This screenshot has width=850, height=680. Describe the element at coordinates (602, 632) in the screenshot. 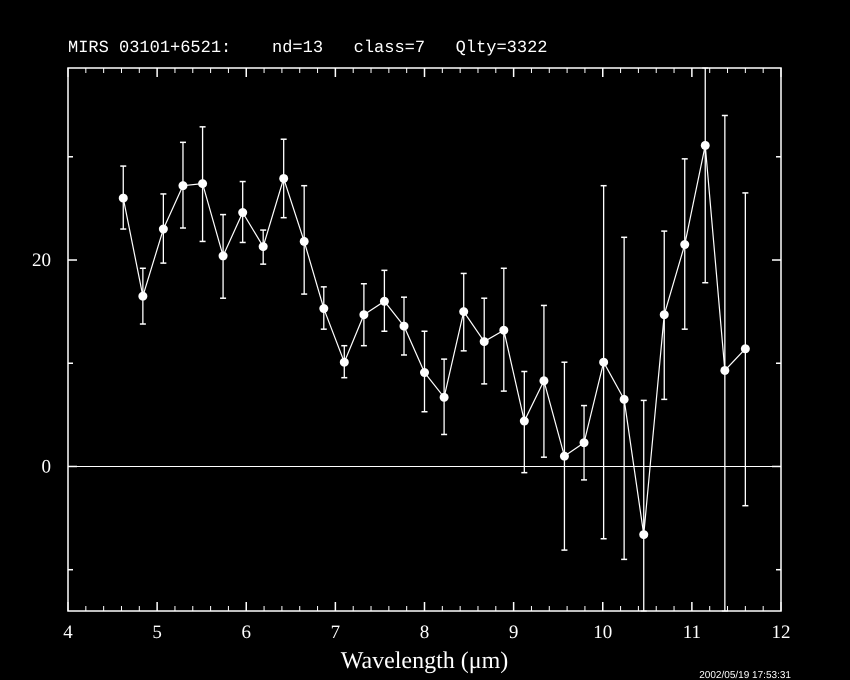

I see `x-tick-label: 10` at that location.